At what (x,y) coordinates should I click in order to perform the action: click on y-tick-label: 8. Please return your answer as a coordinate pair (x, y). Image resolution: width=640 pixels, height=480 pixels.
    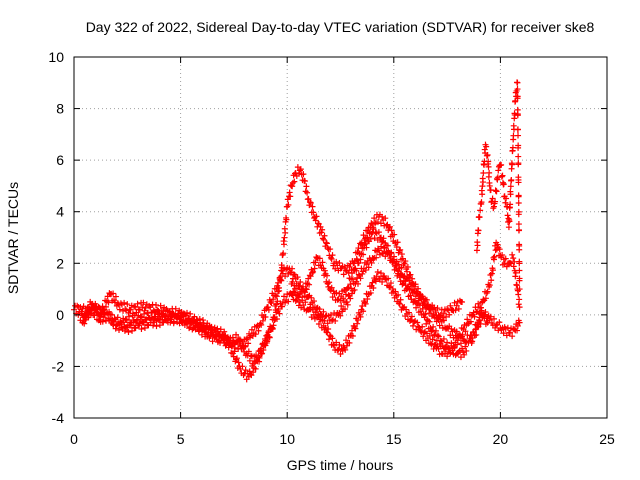
    Looking at the image, I should click on (60, 109).